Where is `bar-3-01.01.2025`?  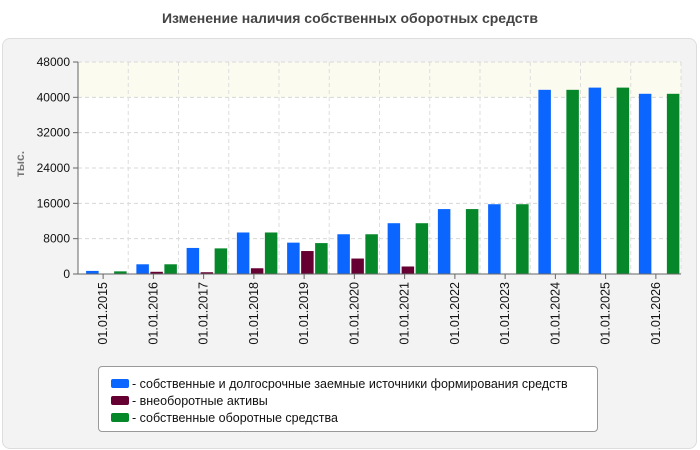 bar-3-01.01.2025 is located at coordinates (623, 180).